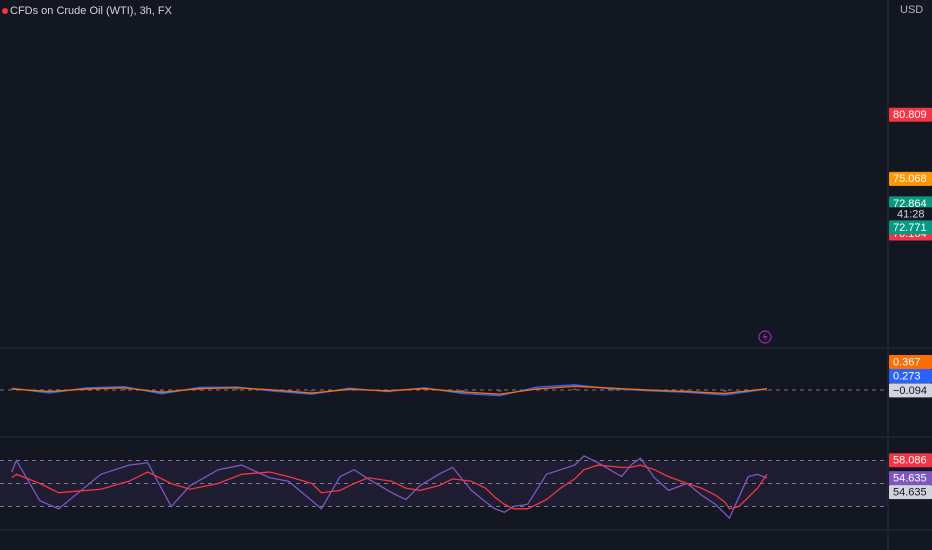  I want to click on price-label-box, so click(910, 227).